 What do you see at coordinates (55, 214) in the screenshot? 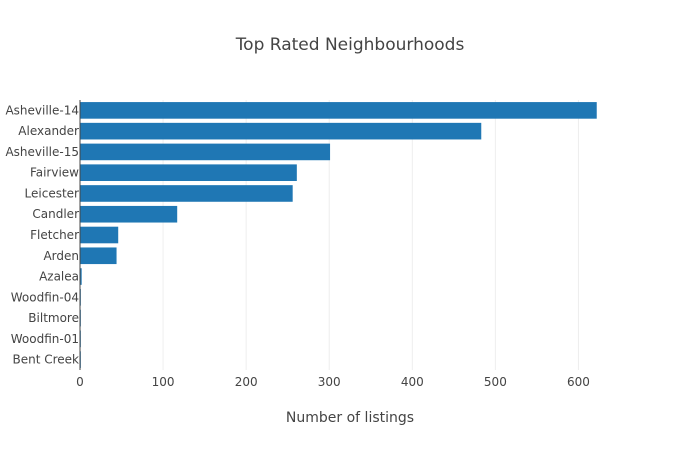
I see `category-label: Candler` at bounding box center [55, 214].